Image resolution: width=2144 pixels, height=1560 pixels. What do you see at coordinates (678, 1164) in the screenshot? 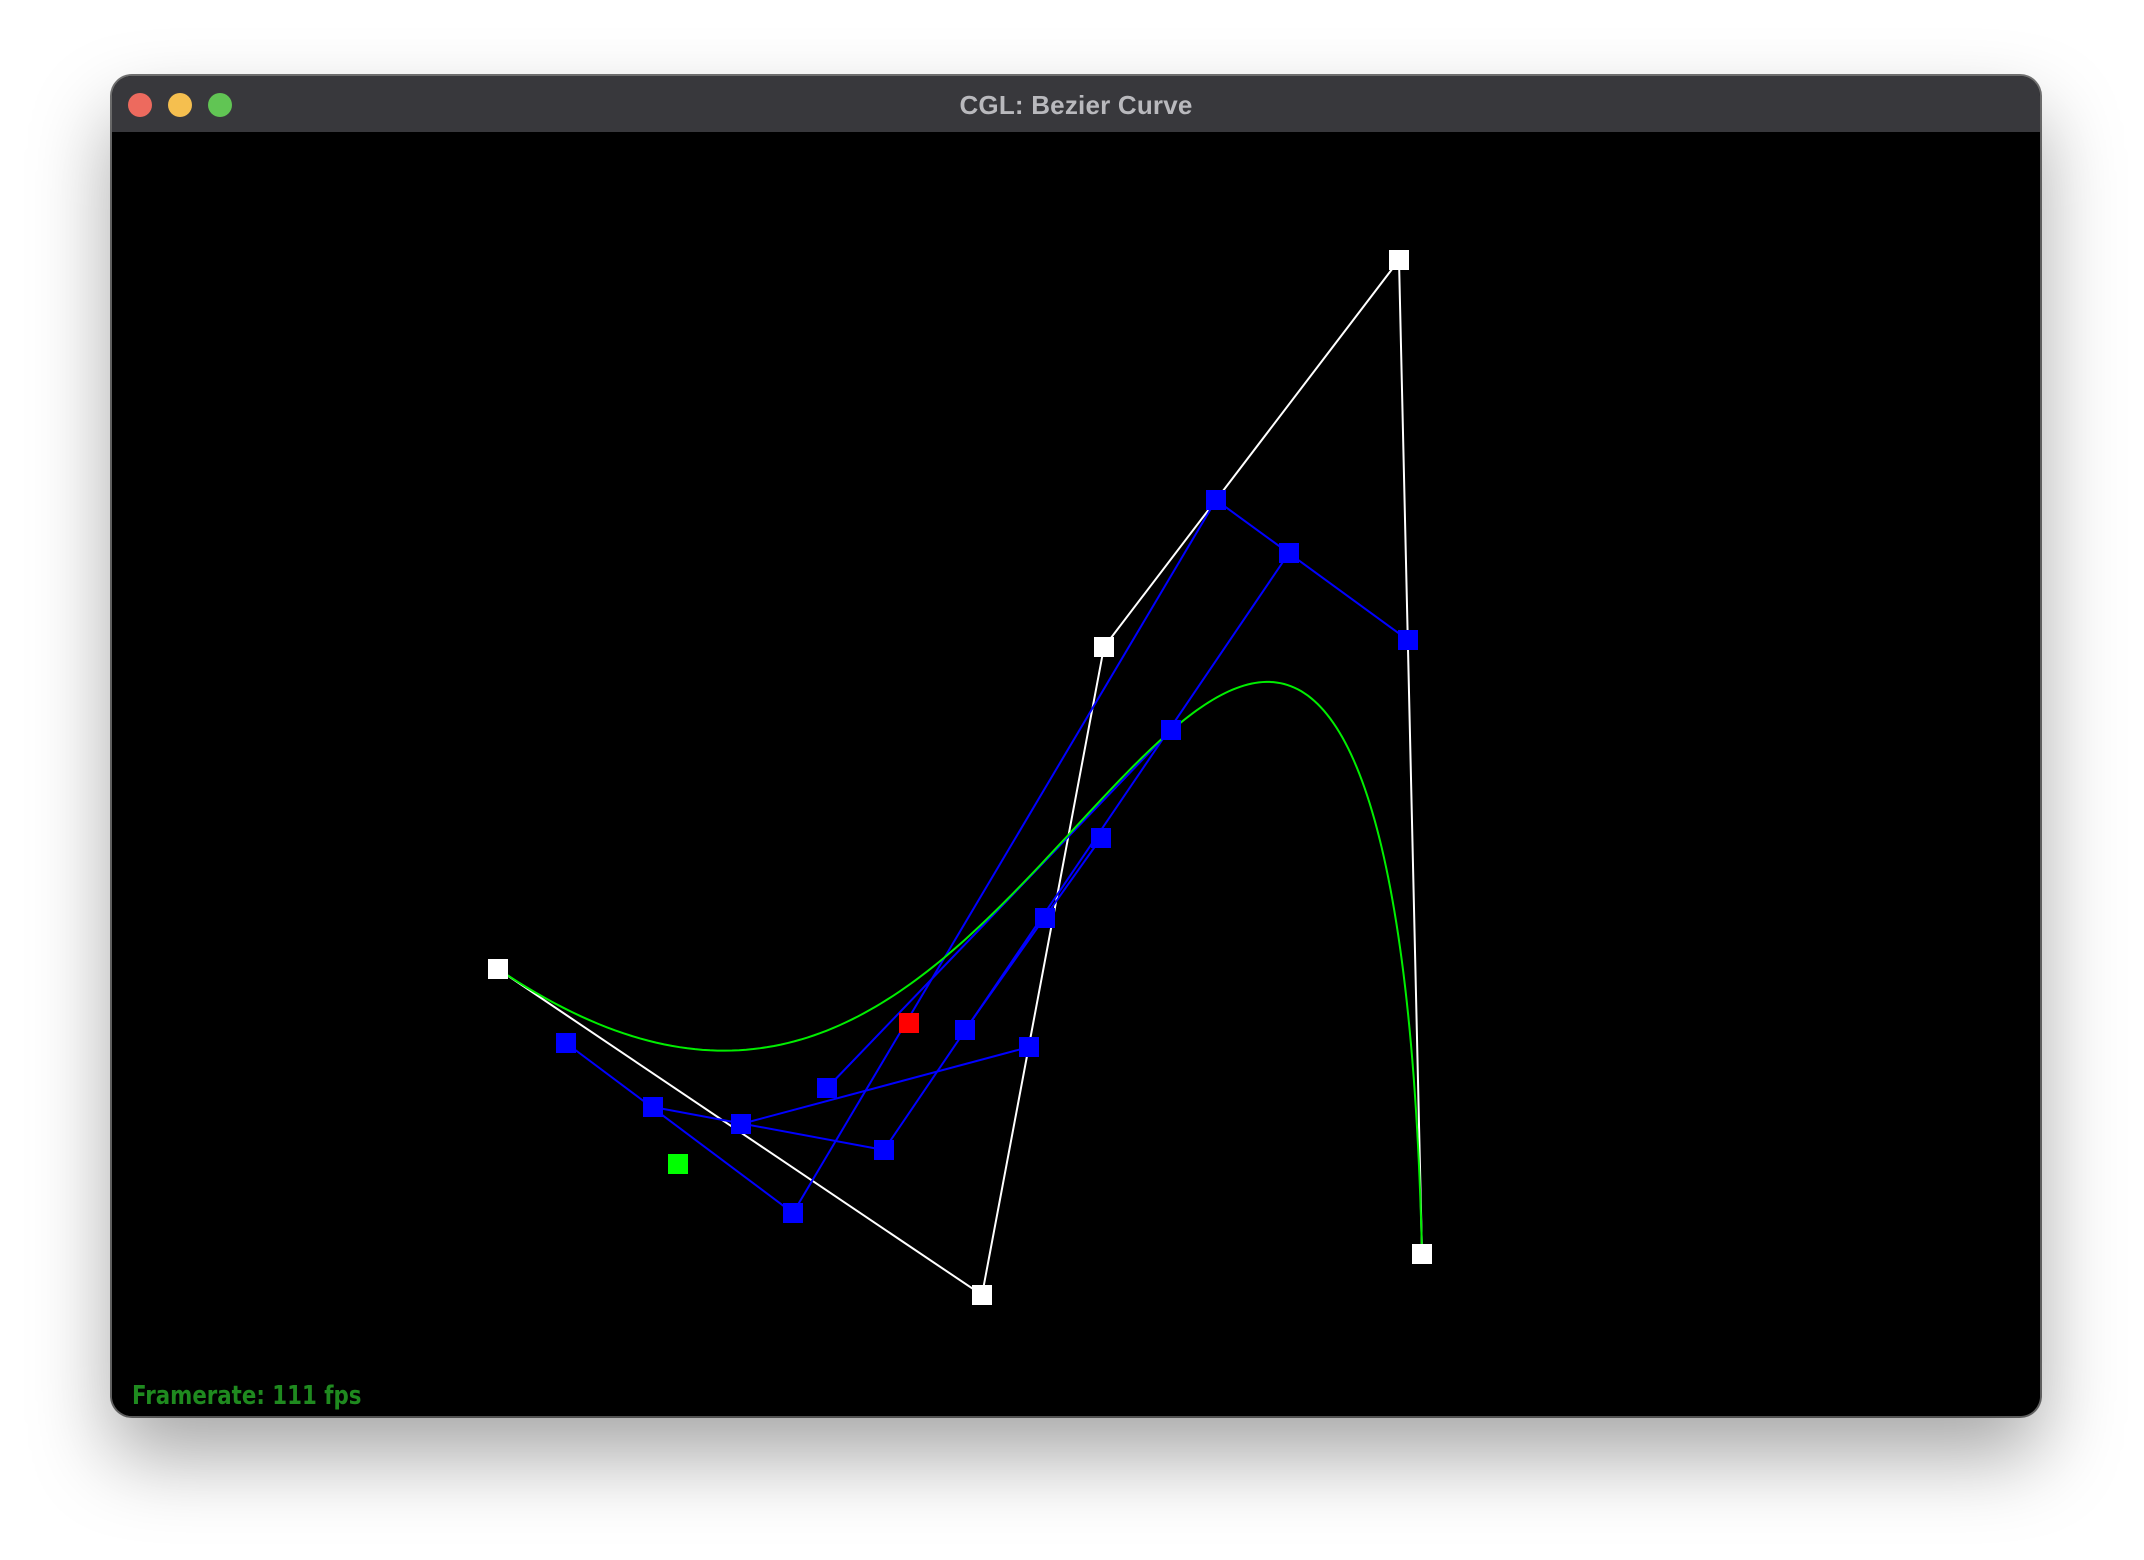
I see `evaluated-point` at bounding box center [678, 1164].